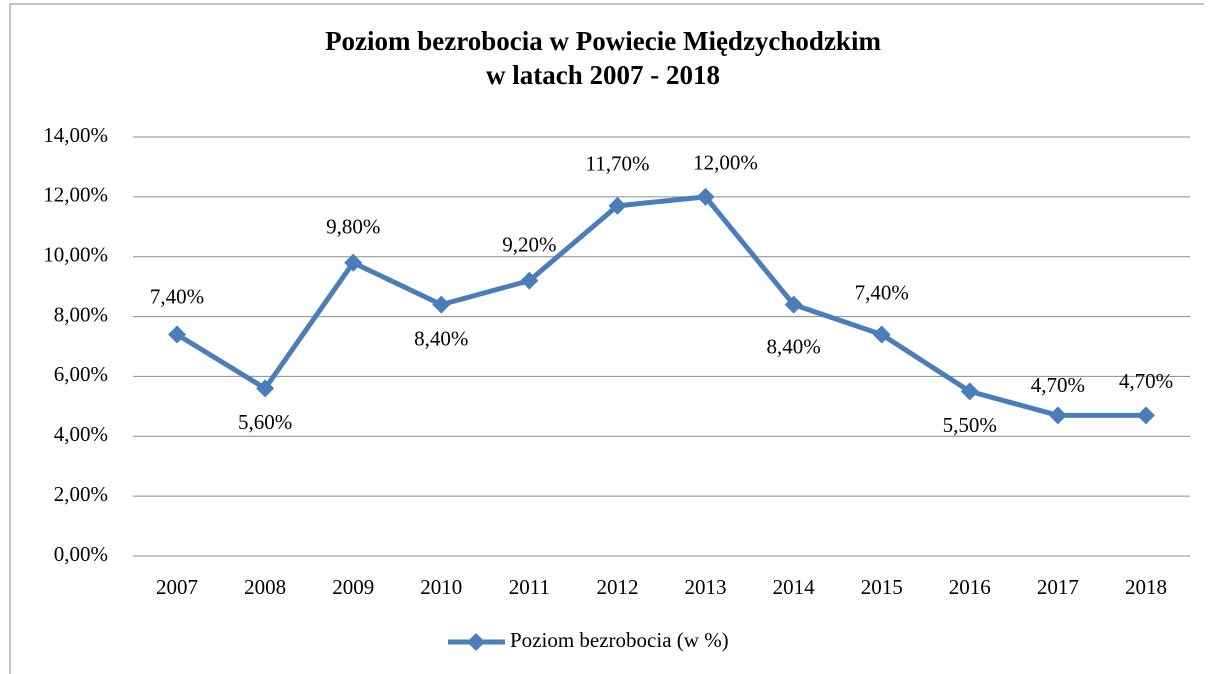  Describe the element at coordinates (706, 587) in the screenshot. I see `x-tick-label: 2013` at that location.